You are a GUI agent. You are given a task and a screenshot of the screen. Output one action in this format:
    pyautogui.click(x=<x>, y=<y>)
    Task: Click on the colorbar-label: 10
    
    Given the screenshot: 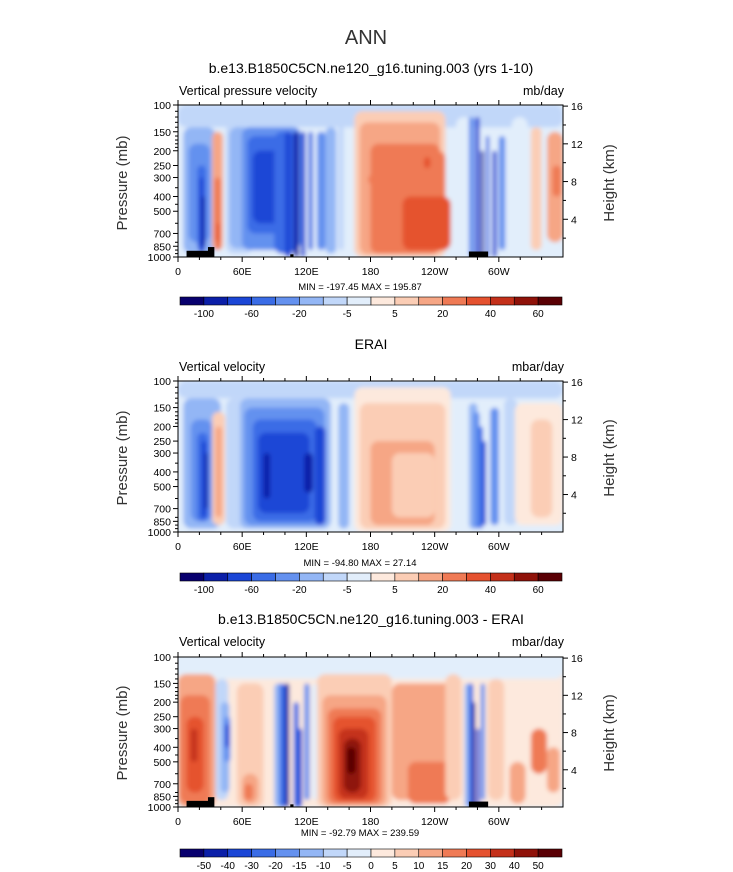 What is the action you would take?
    pyautogui.click(x=419, y=866)
    